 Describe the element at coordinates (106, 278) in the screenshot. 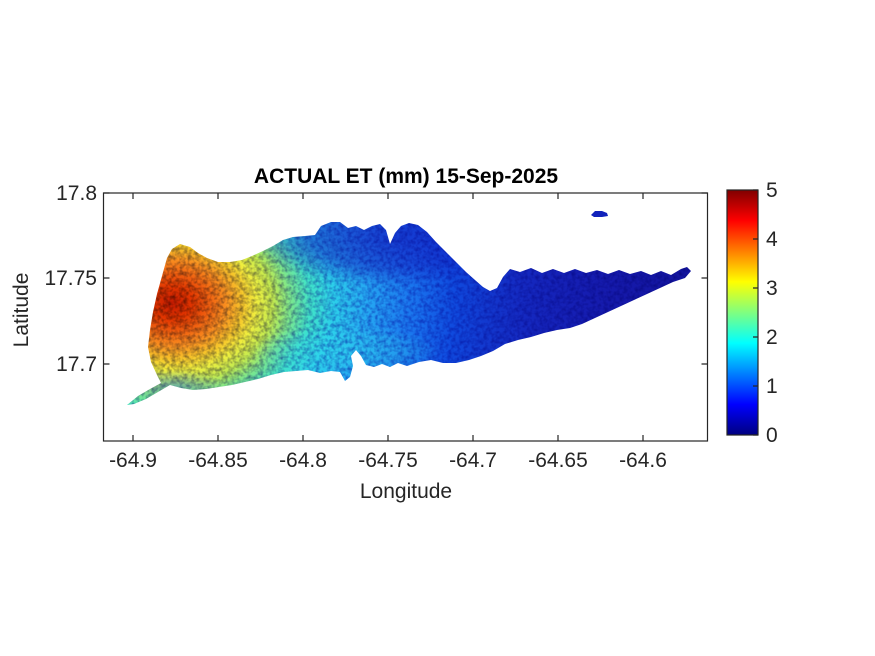

I see `y-axis-ticks` at that location.